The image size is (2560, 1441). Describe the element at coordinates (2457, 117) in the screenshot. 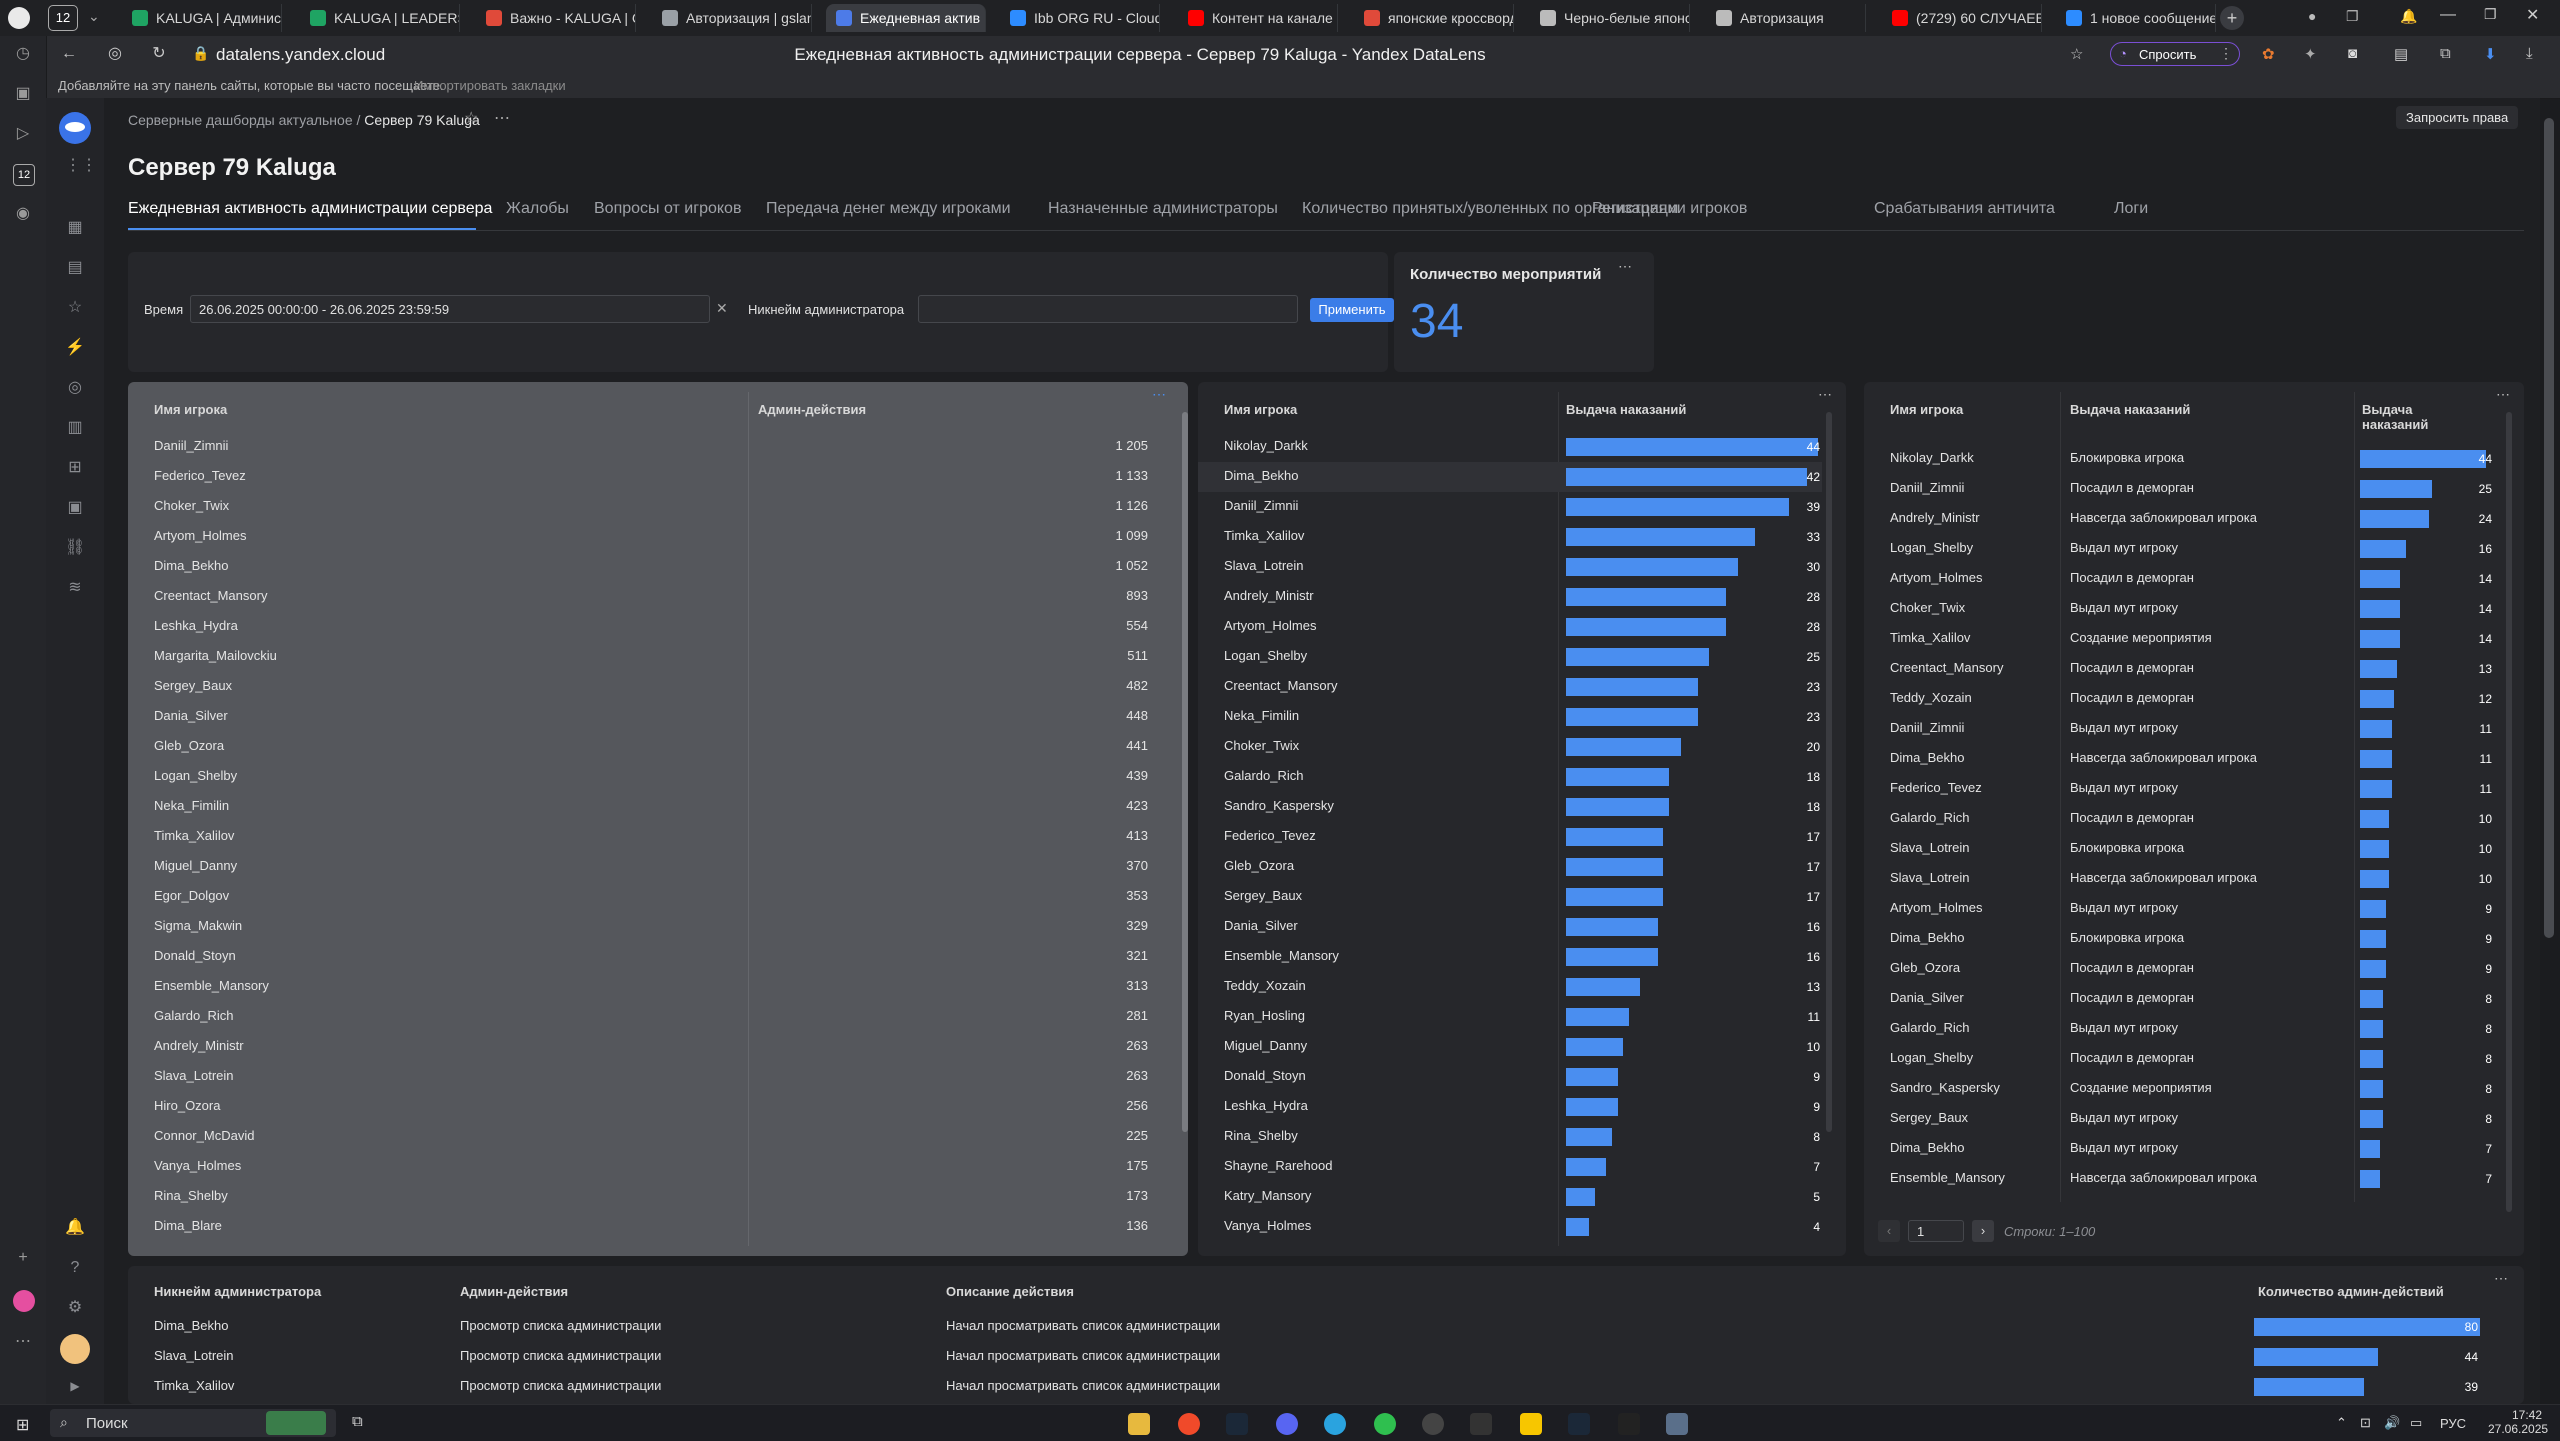

I see `request-rights-button: Запросить права` at that location.